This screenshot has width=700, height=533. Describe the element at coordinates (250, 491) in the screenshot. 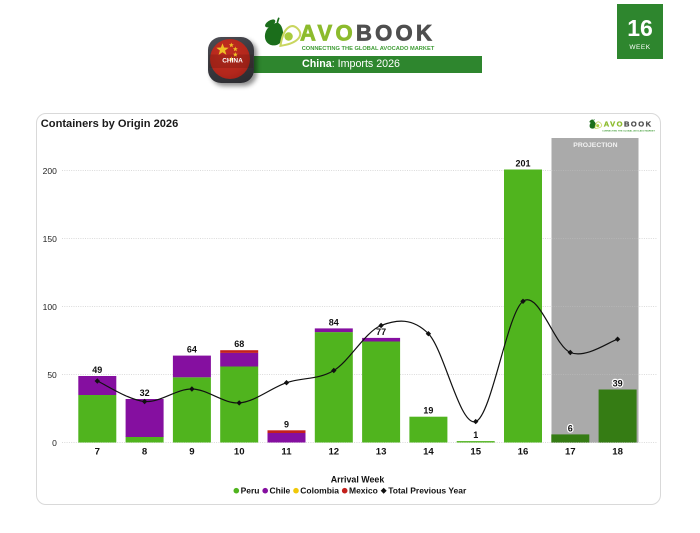

I see `svg-text: Peru` at that location.